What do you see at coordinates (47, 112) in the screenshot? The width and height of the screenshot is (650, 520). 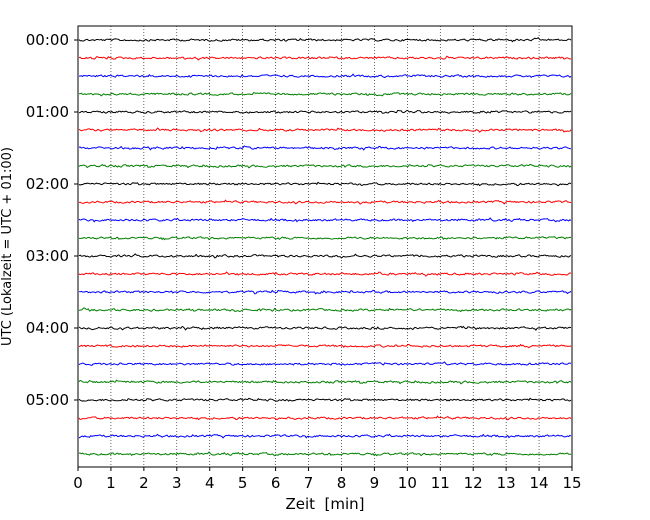 I see `y-tick-label: 01:00` at bounding box center [47, 112].